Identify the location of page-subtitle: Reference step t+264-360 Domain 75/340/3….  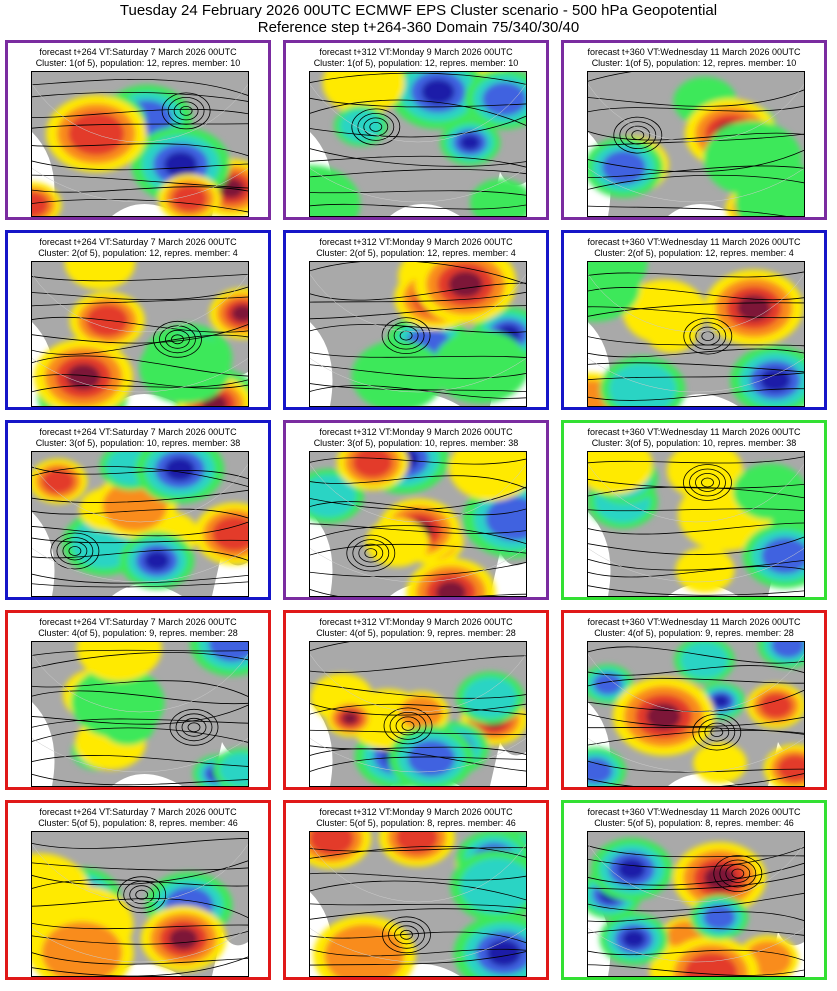
(418, 27).